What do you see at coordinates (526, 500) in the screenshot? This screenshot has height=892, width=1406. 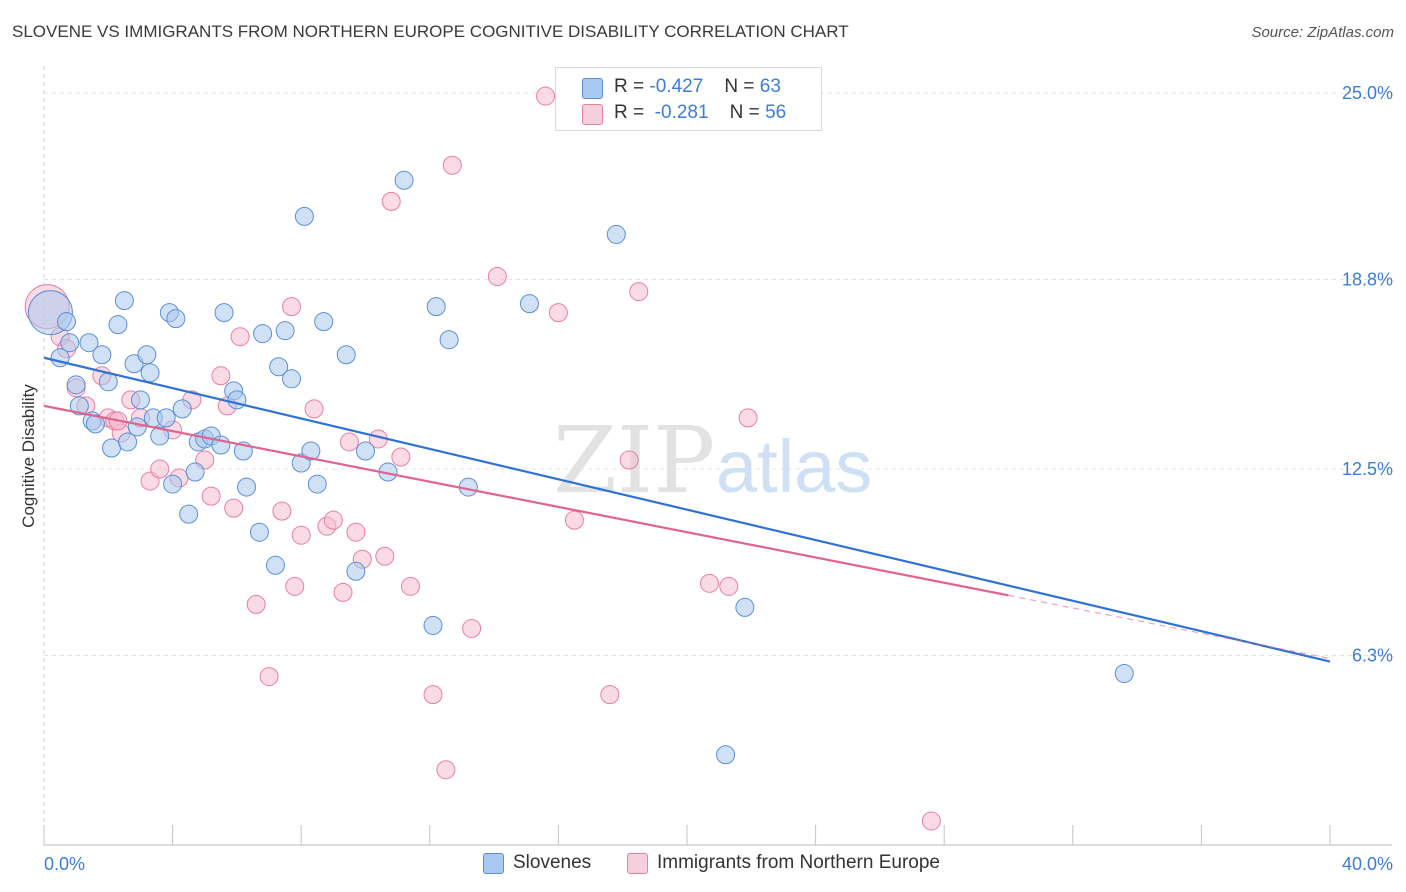 I see `immigrants-trend-line` at bounding box center [526, 500].